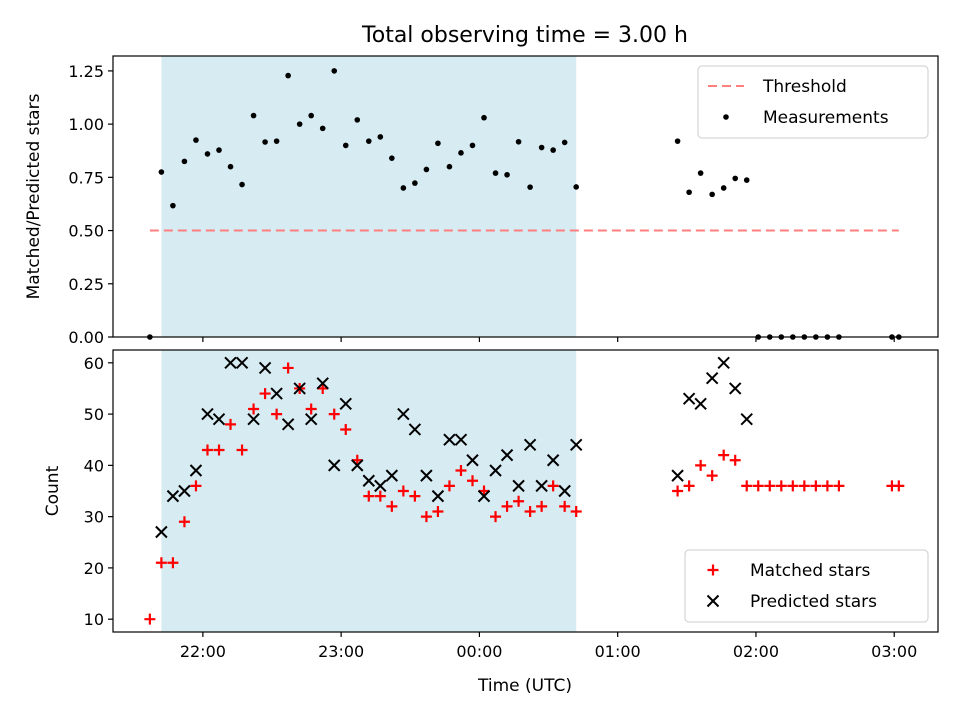 Image resolution: width=960 pixels, height=720 pixels. What do you see at coordinates (713, 570) in the screenshot?
I see `legend-matched-swatch` at bounding box center [713, 570].